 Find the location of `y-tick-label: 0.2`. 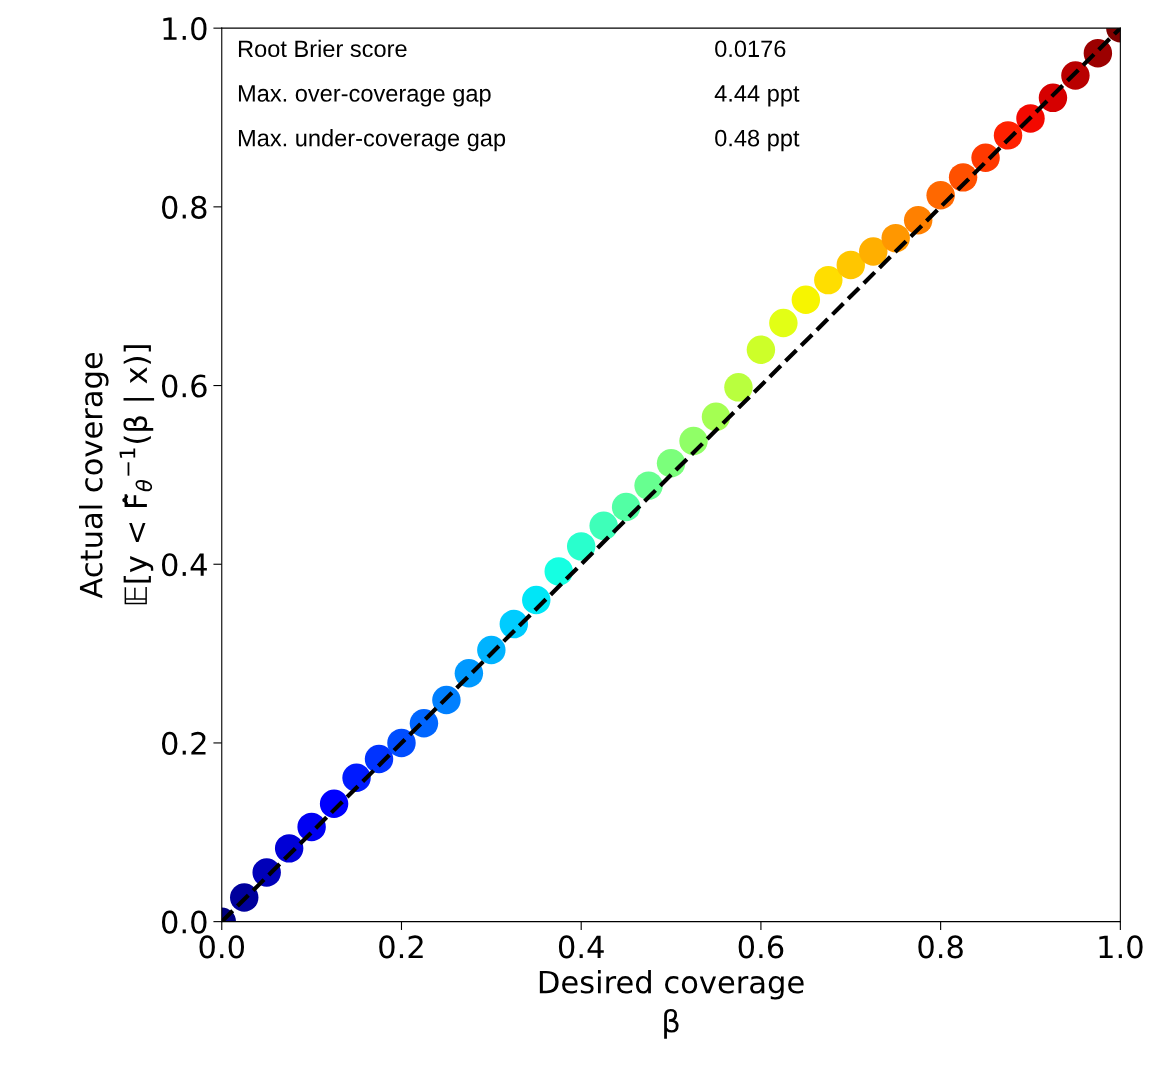

y-tick-label: 0.2 is located at coordinates (183, 743).